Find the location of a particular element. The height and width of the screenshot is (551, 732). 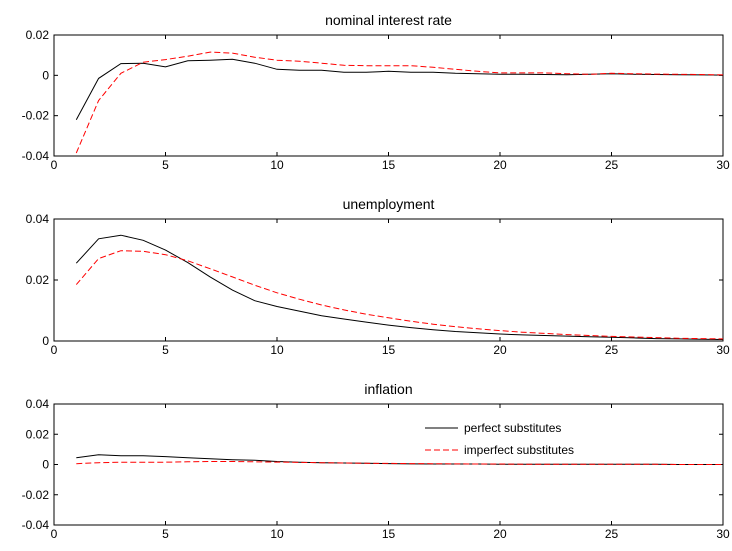

panel-title: unemployment is located at coordinates (389, 204).